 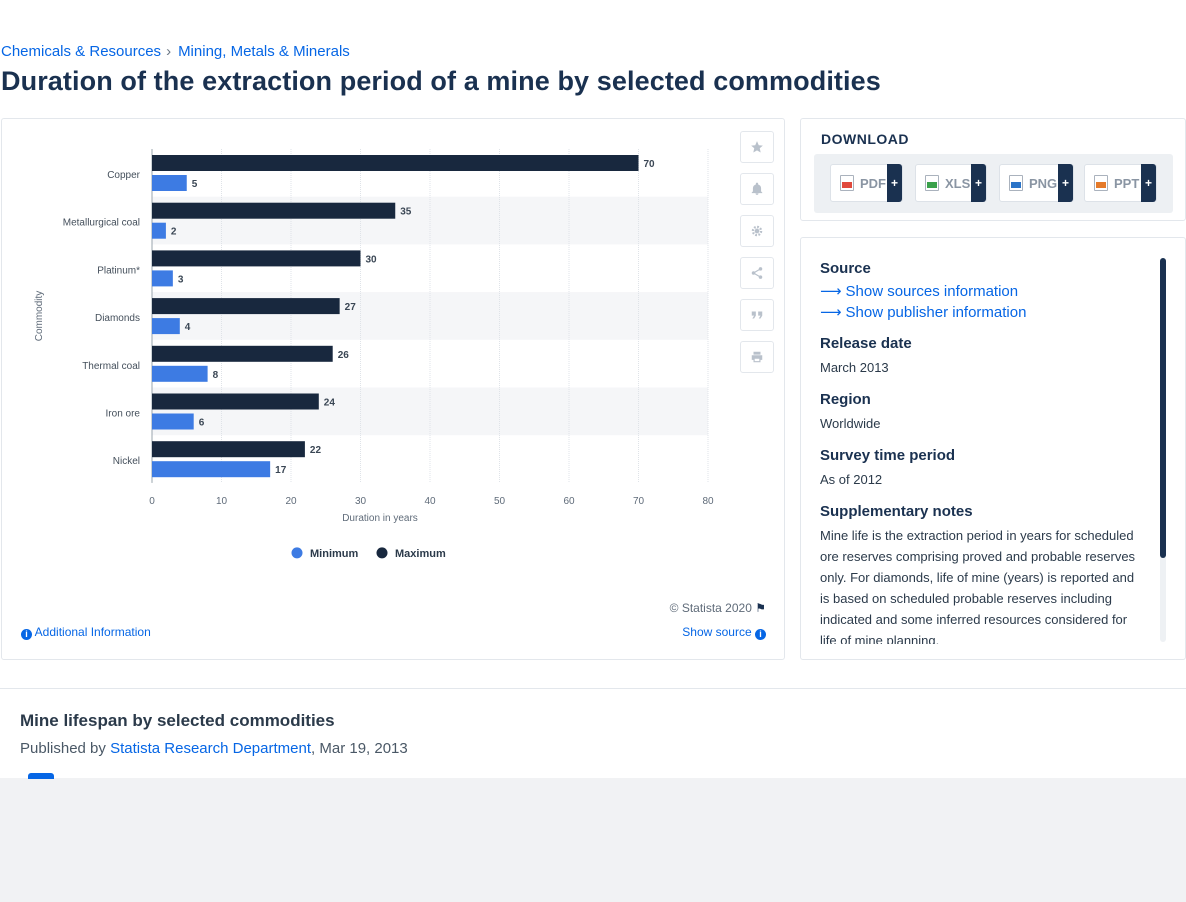 I want to click on download-pdf-label: PDF, so click(x=873, y=183).